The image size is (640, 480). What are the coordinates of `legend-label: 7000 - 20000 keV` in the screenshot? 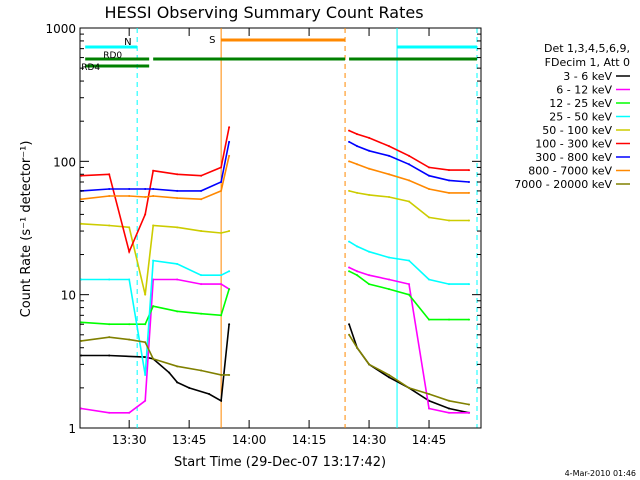 It's located at (563, 184).